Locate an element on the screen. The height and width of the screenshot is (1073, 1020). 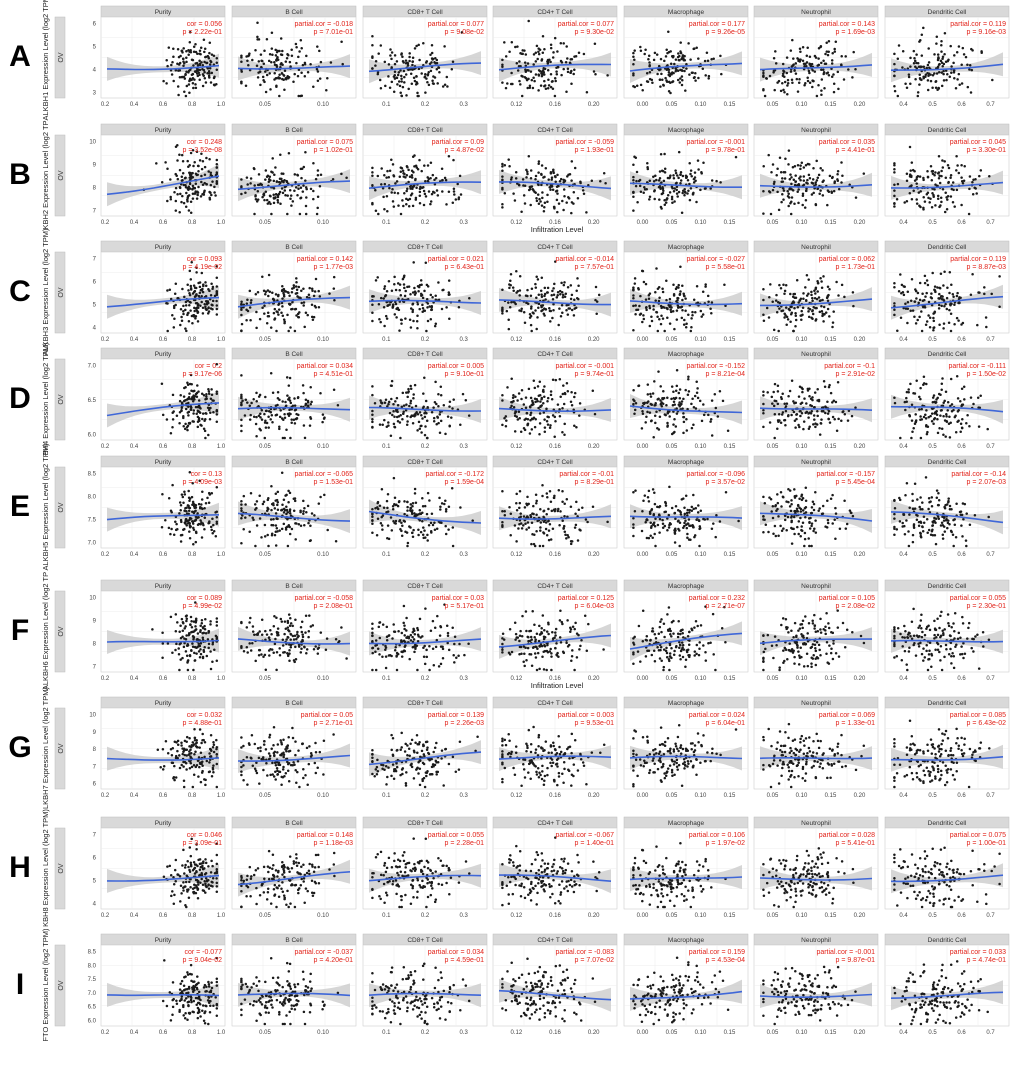
p-value-text: p = 1.69e-03 is located at coordinates (855, 32).